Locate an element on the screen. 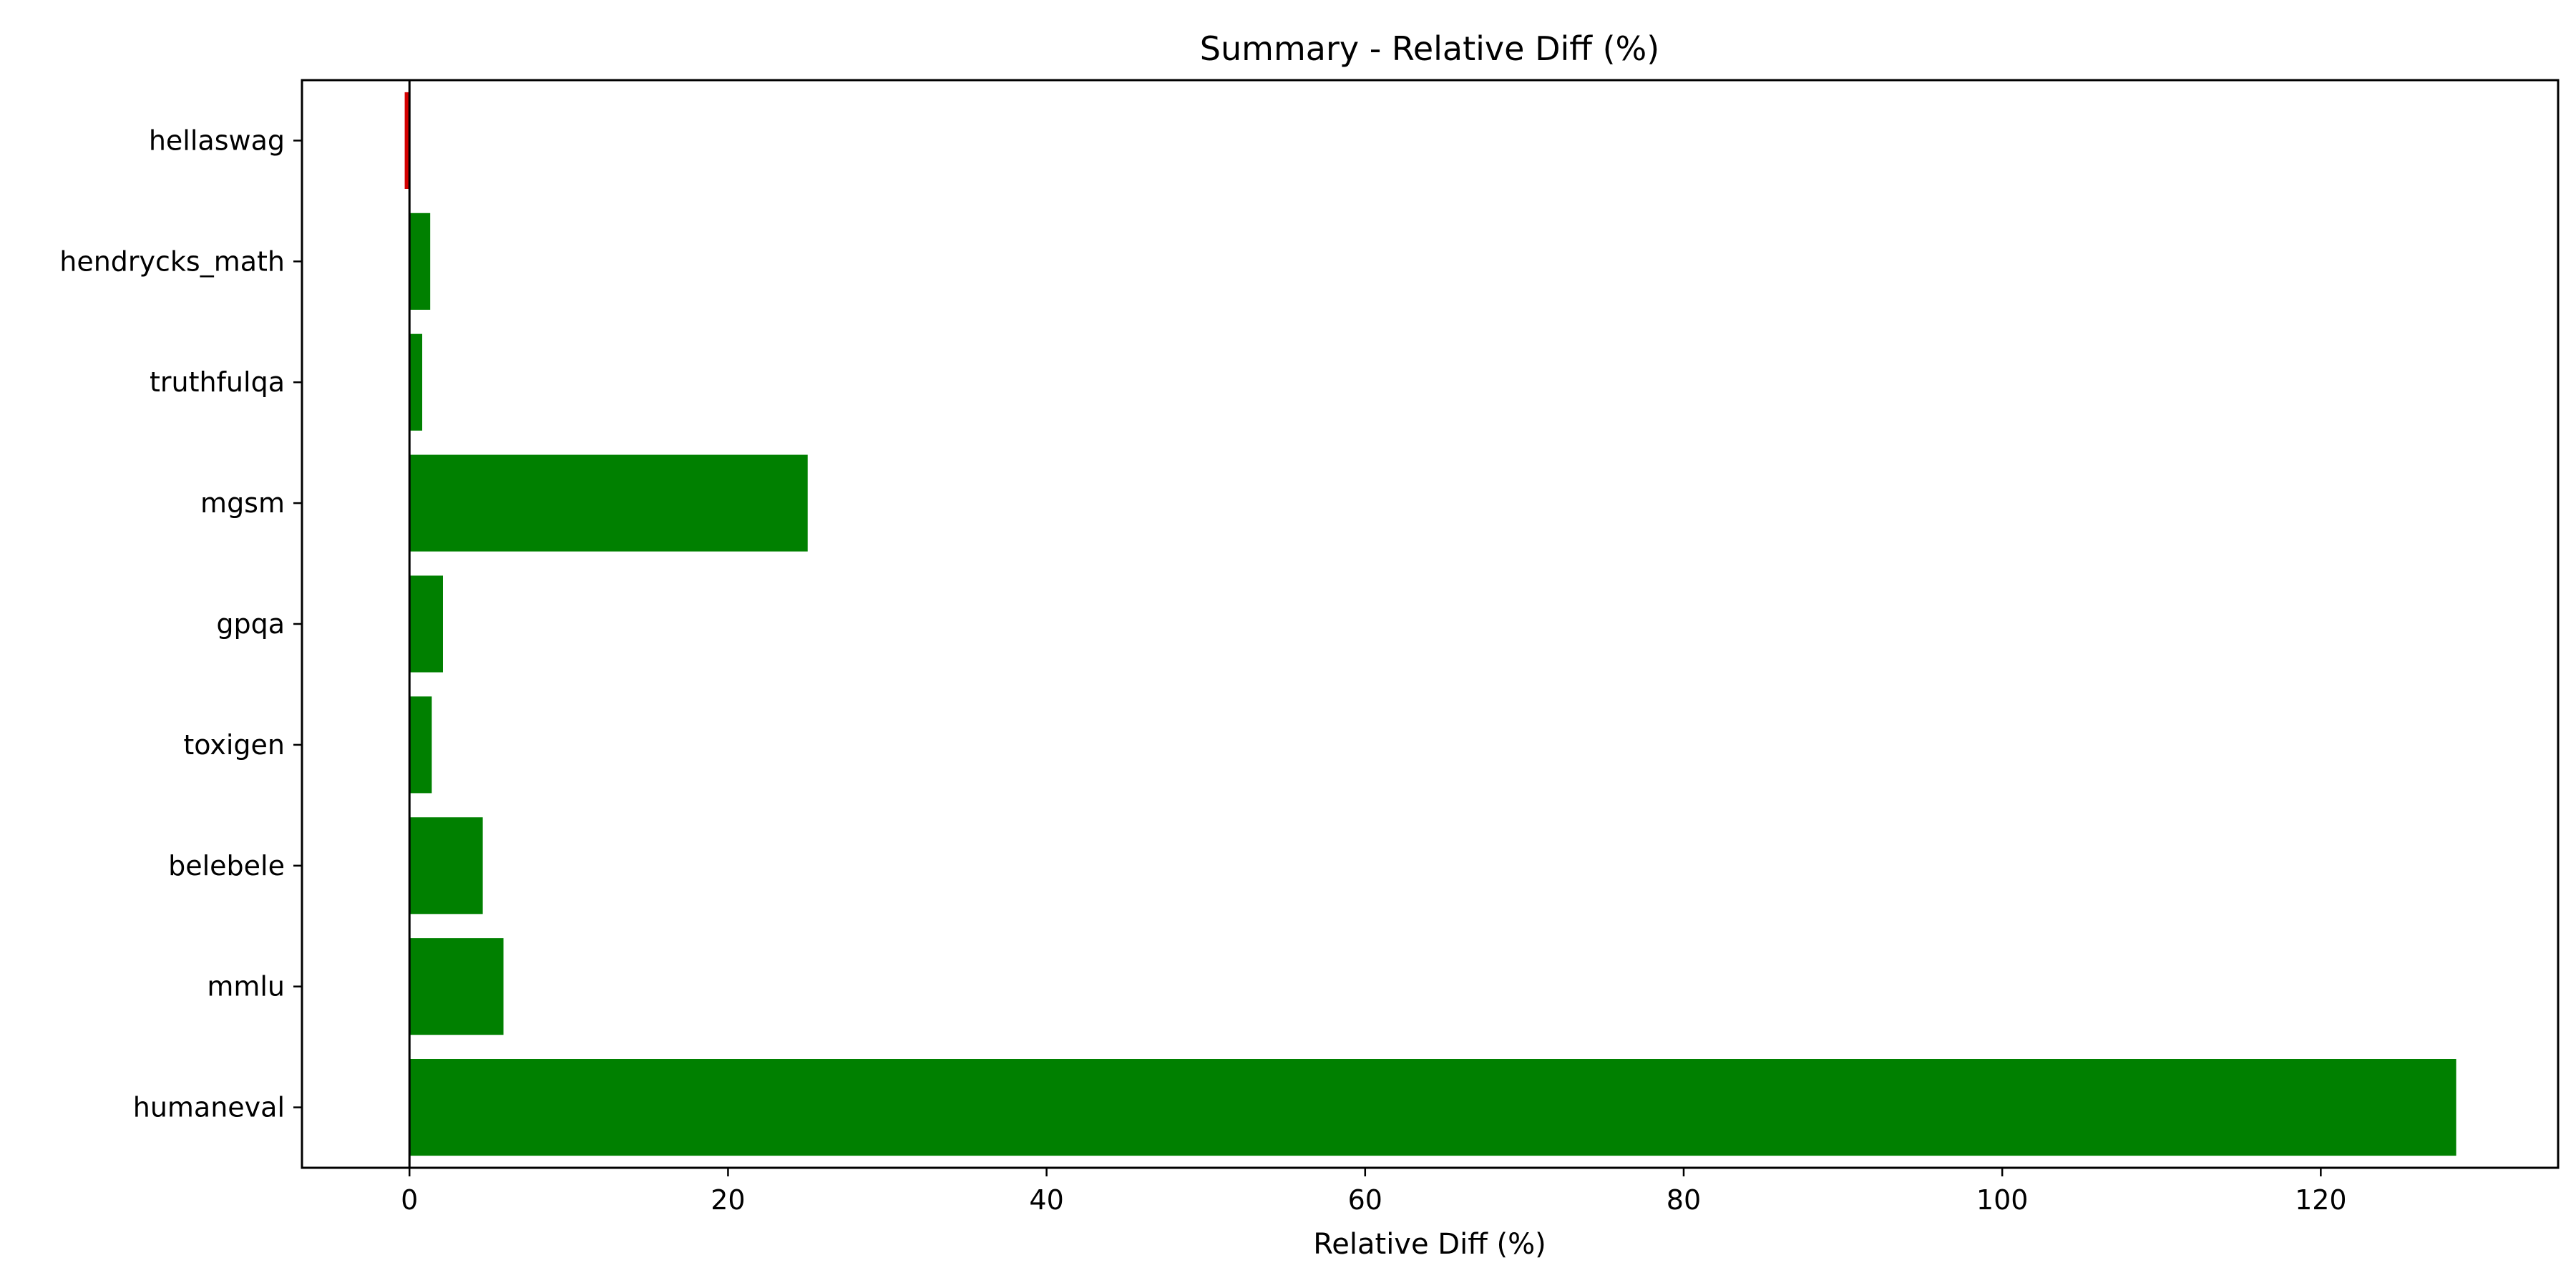 This screenshot has height=1288, width=2576. bar-truthfulqa is located at coordinates (416, 382).